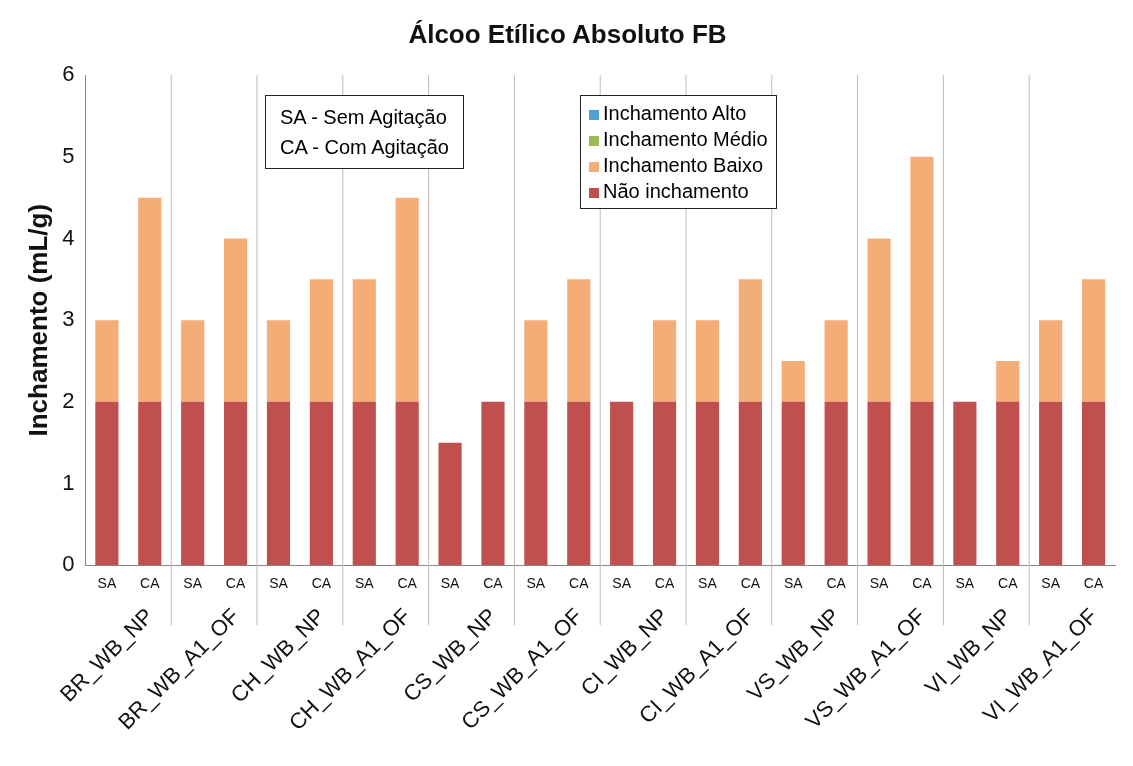 This screenshot has height=766, width=1133. What do you see at coordinates (68, 564) in the screenshot?
I see `y-tick-label: 0` at bounding box center [68, 564].